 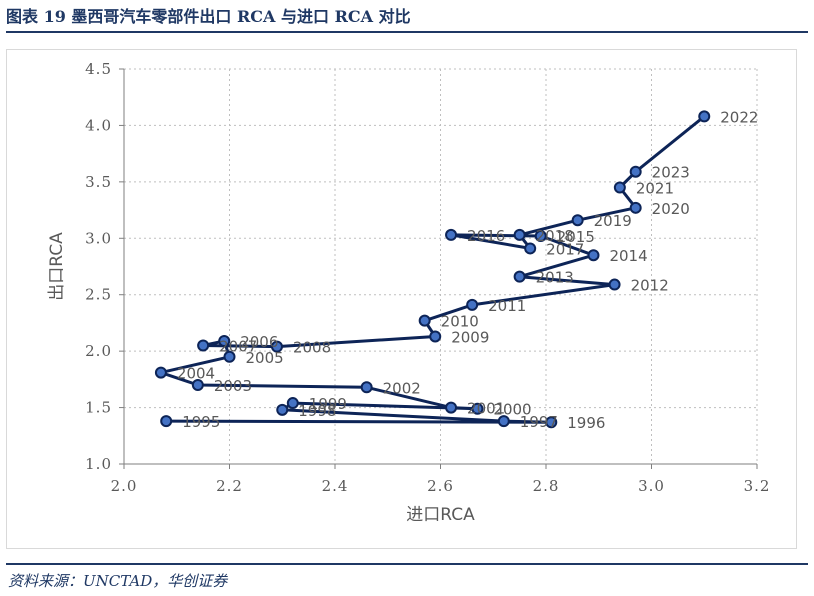 I want to click on x-tick-label-3.0: 3.0, so click(x=651, y=486).